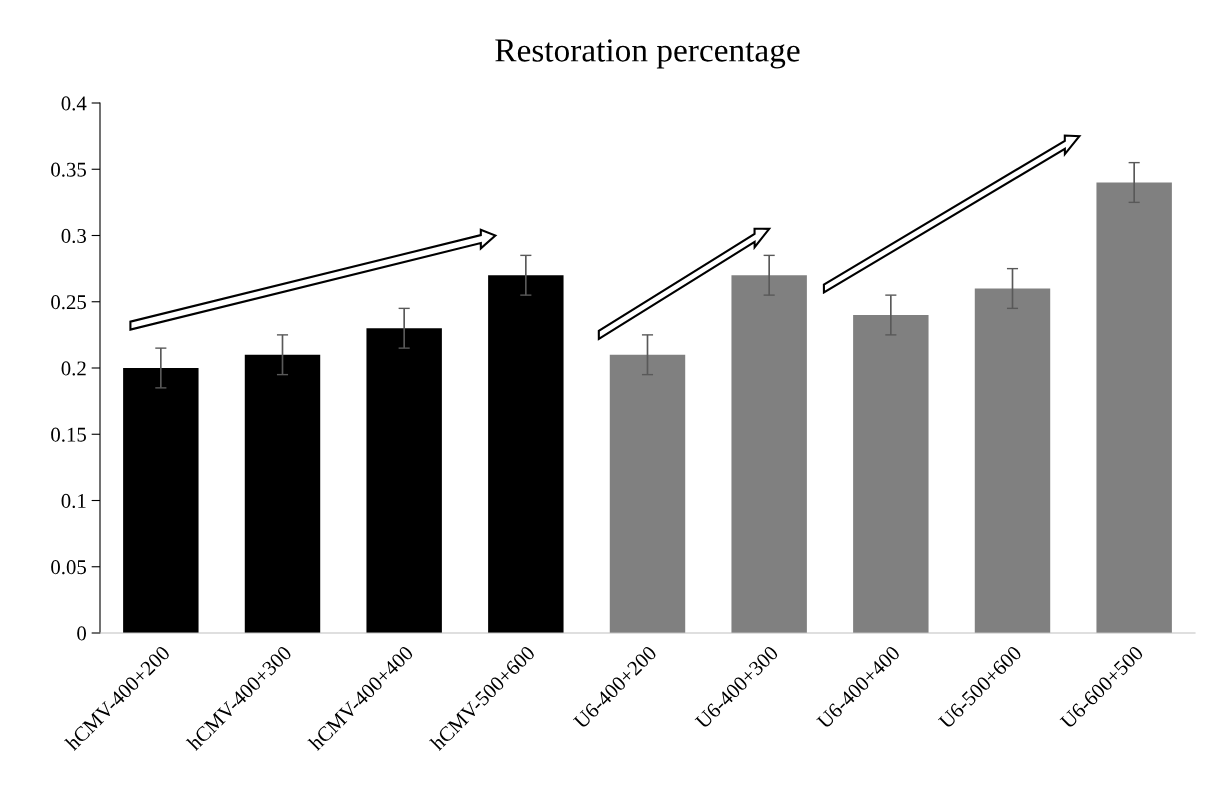  What do you see at coordinates (73, 501) in the screenshot?
I see `y-tick-label: 0.1` at bounding box center [73, 501].